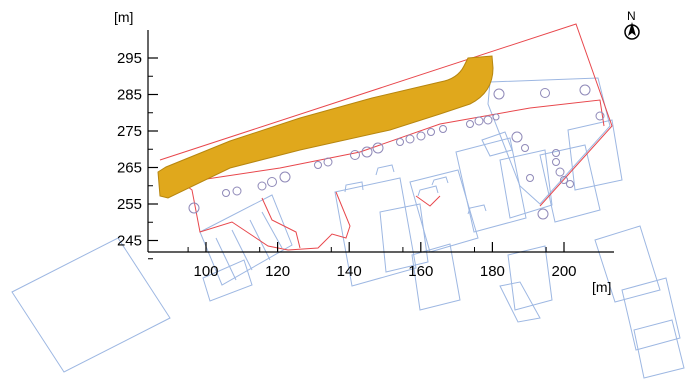  Describe the element at coordinates (492, 271) in the screenshot. I see `x-axis-tick-label: 180` at that location.